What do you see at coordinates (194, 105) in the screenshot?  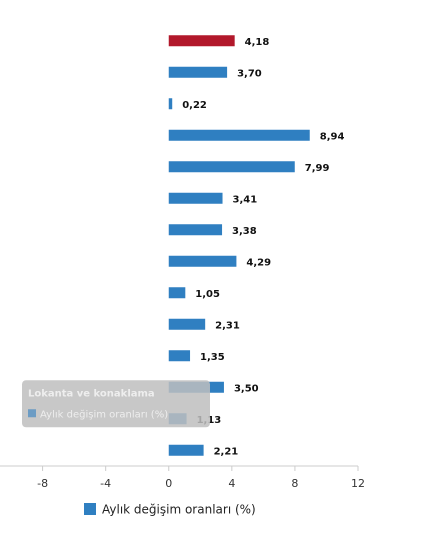 I see `value-label: 0,22` at bounding box center [194, 105].